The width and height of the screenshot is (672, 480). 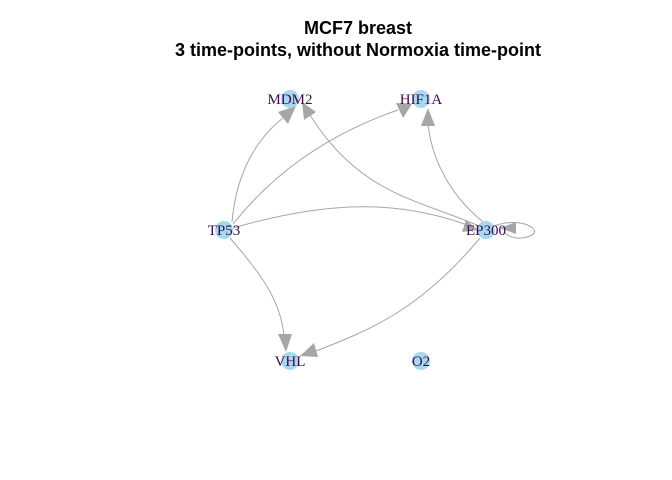 What do you see at coordinates (358, 28) in the screenshot?
I see `graph-title: MCF7 breast` at bounding box center [358, 28].